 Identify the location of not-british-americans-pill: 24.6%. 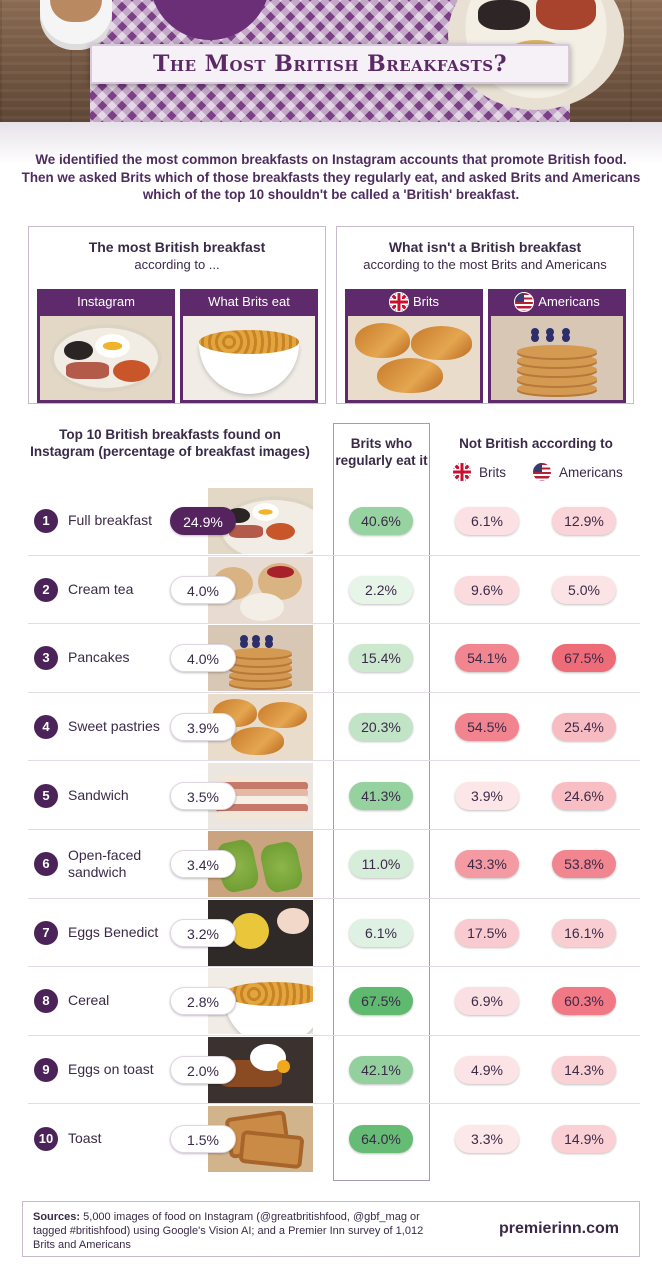
(584, 795).